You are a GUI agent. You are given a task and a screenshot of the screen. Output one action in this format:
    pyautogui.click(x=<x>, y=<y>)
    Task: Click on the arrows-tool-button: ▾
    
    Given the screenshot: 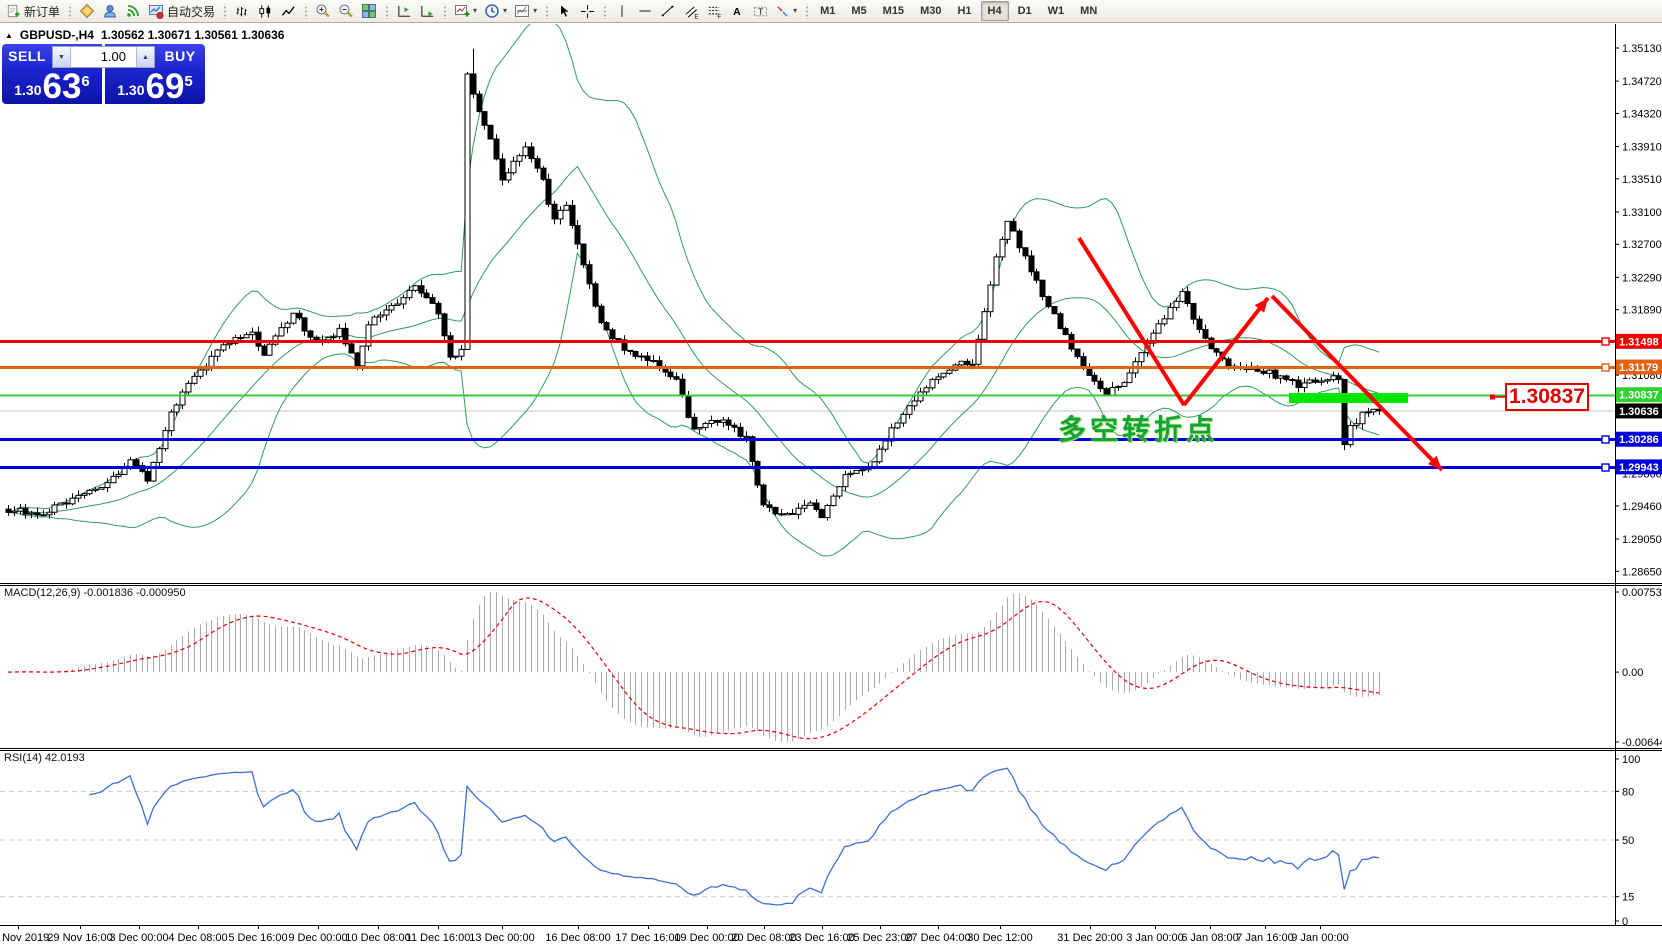 What is the action you would take?
    pyautogui.click(x=786, y=11)
    